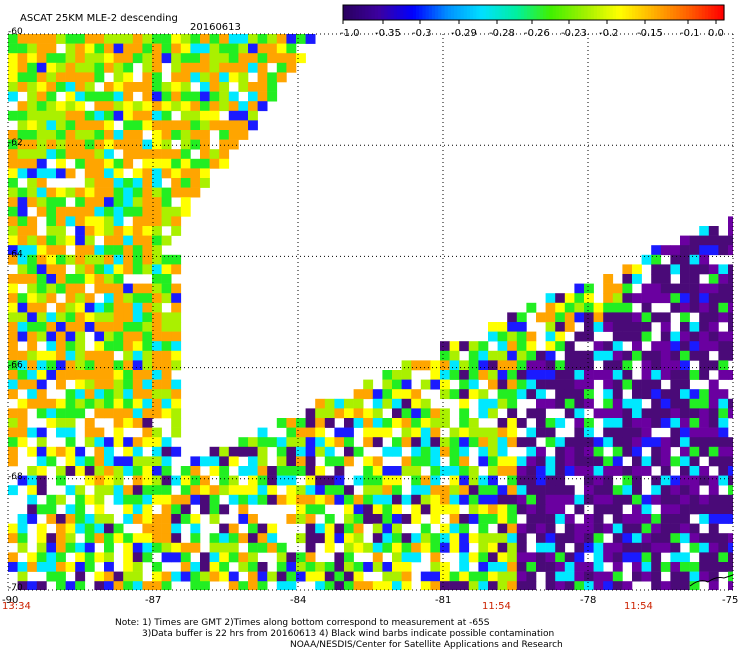  What do you see at coordinates (496, 606) in the screenshot?
I see `time-label-2: 11:54` at bounding box center [496, 606].